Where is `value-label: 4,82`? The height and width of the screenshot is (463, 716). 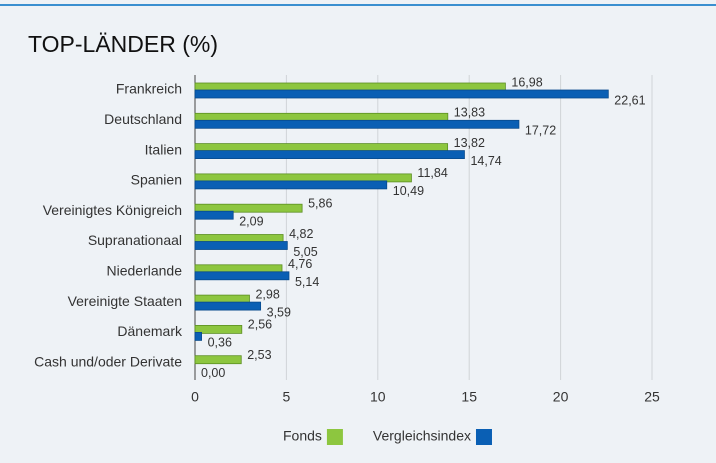
value-label: 4,82 is located at coordinates (301, 234).